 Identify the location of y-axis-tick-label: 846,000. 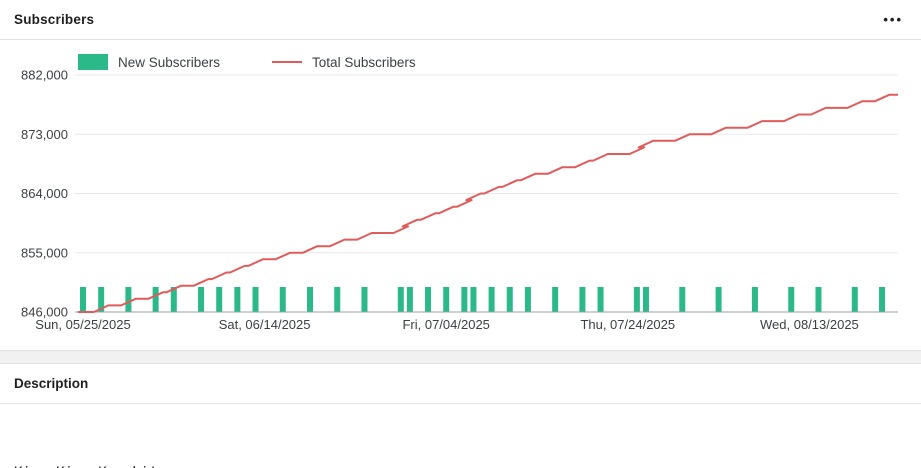
(44, 312).